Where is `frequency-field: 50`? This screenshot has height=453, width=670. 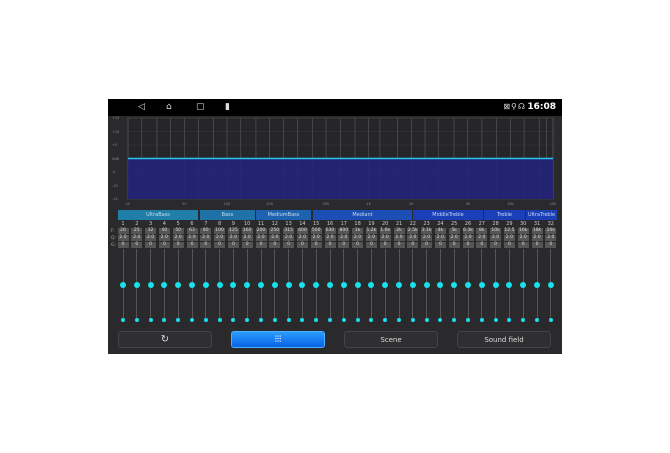
frequency-field: 50 is located at coordinates (178, 231).